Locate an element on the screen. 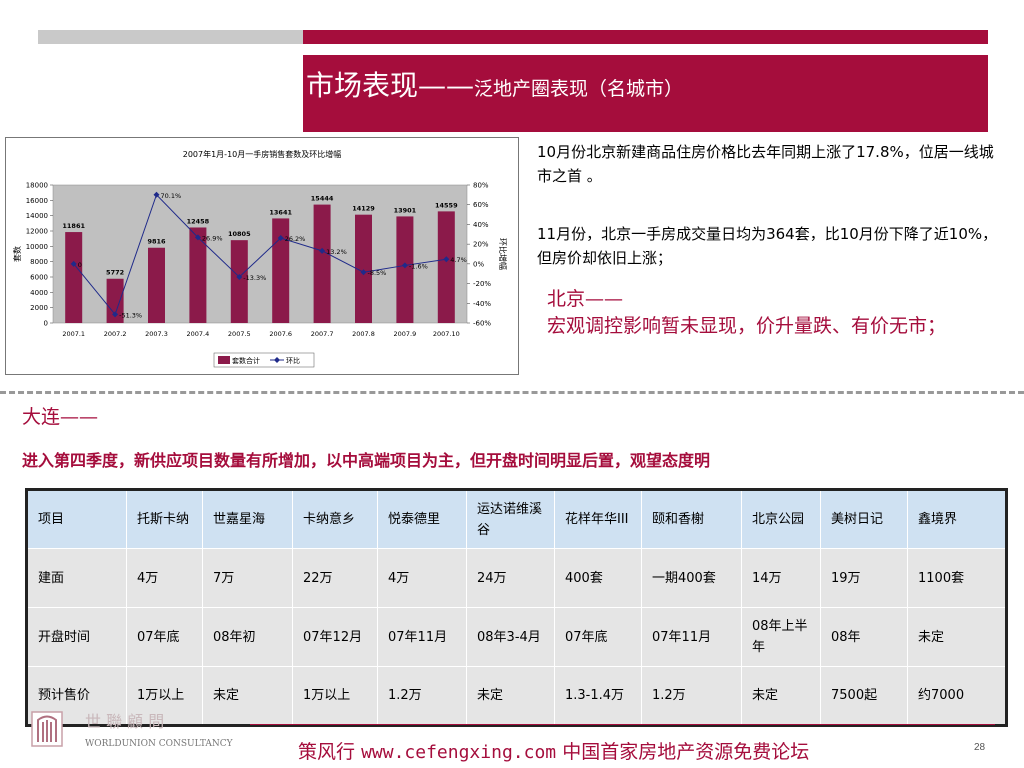  table-header-cell: 颐和香榭 is located at coordinates (691, 519).